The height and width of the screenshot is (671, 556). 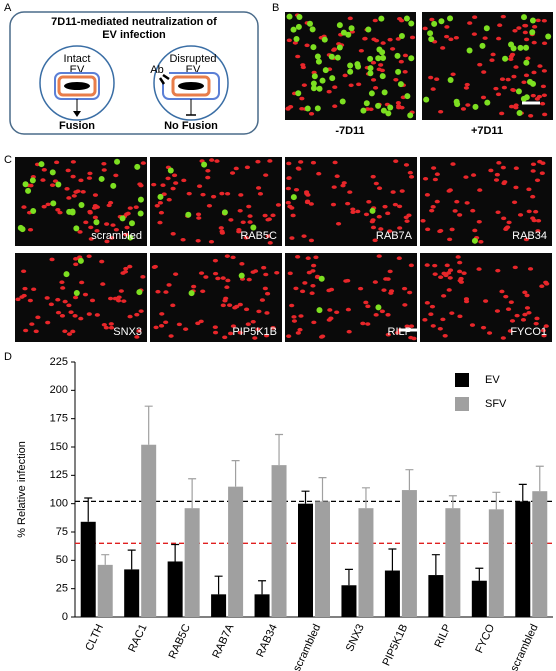 I want to click on y-tick-label: 125, so click(x=59, y=475).